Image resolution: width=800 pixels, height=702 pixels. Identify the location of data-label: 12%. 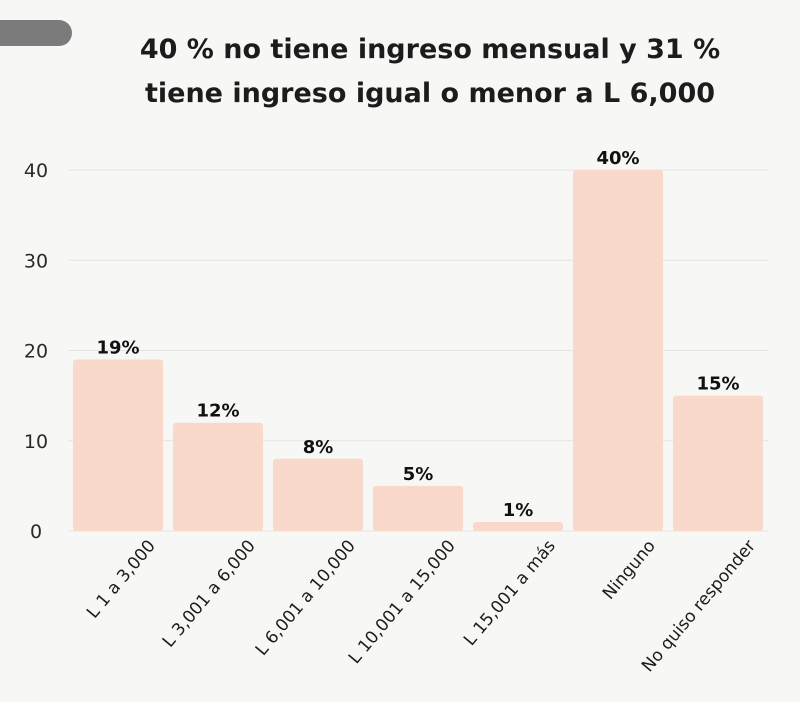
(217, 411).